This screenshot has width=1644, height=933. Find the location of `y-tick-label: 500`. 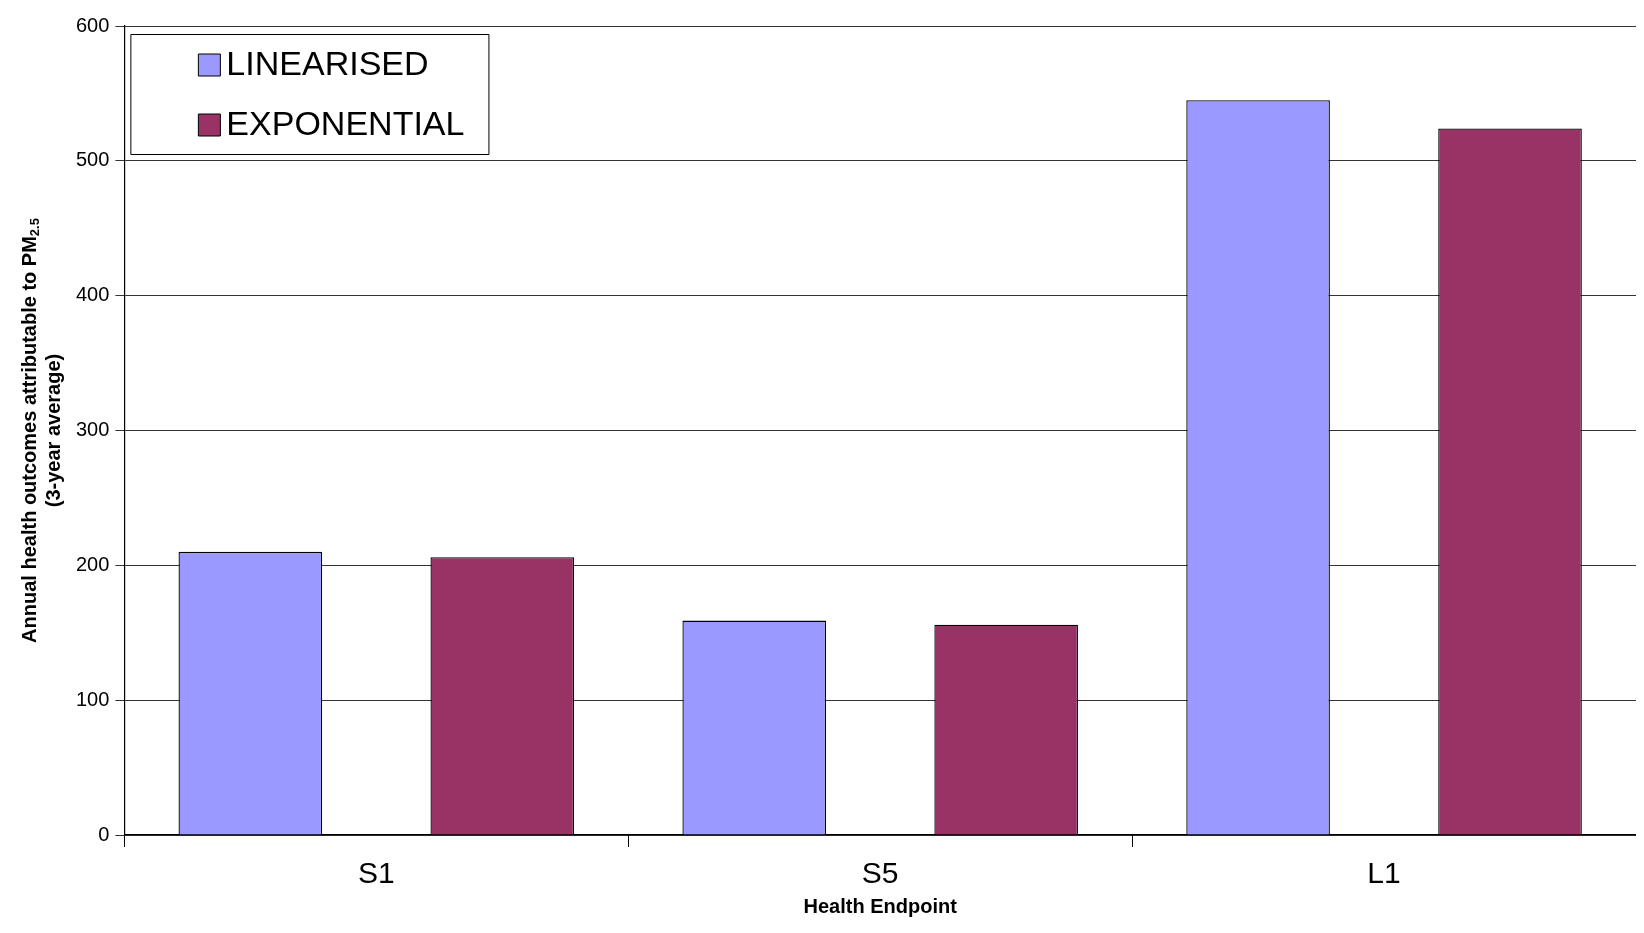

y-tick-label: 500 is located at coordinates (92, 159).